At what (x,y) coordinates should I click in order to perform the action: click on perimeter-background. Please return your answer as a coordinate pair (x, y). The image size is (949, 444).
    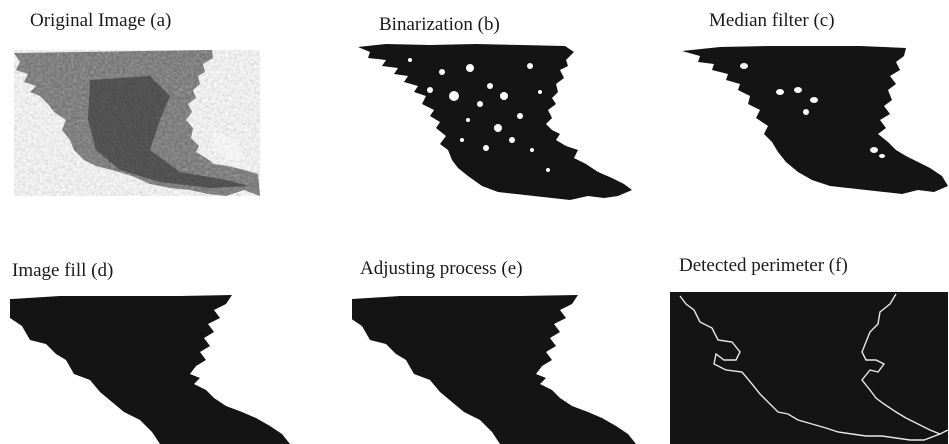
    Looking at the image, I should click on (809, 368).